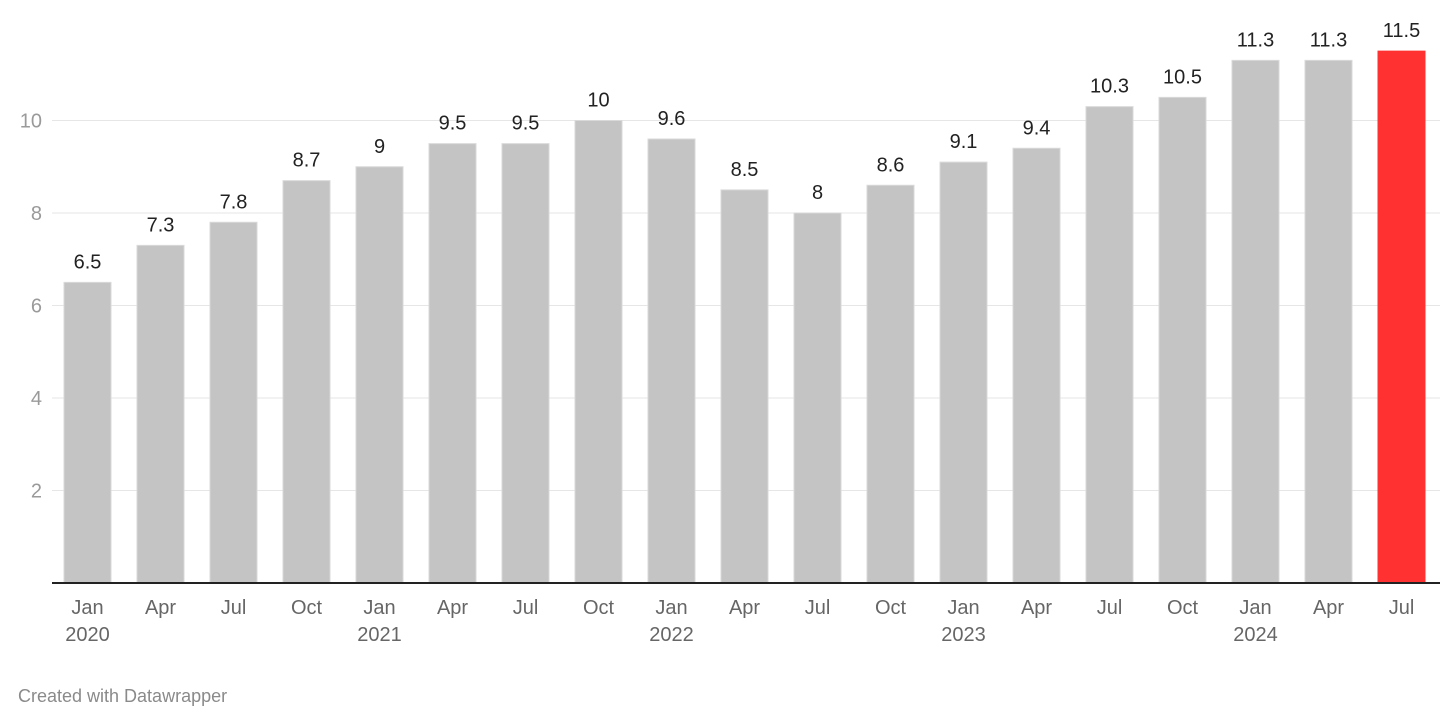 The image size is (1456, 728). What do you see at coordinates (36, 399) in the screenshot?
I see `y-tick-label: 4` at bounding box center [36, 399].